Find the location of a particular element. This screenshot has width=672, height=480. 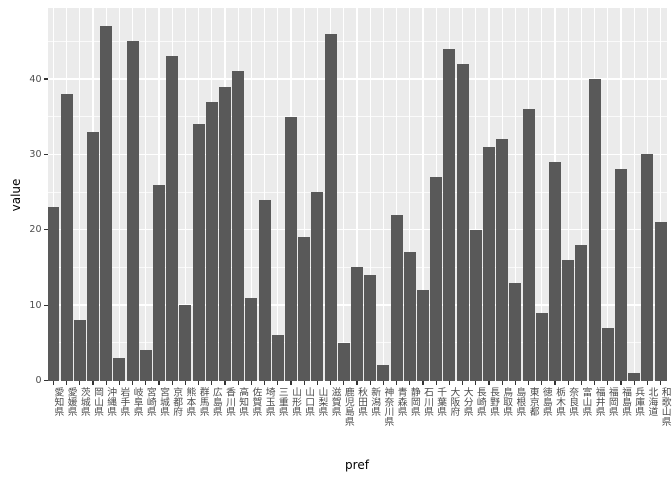

x-axis-label: 富山県 is located at coordinates (586, 401).